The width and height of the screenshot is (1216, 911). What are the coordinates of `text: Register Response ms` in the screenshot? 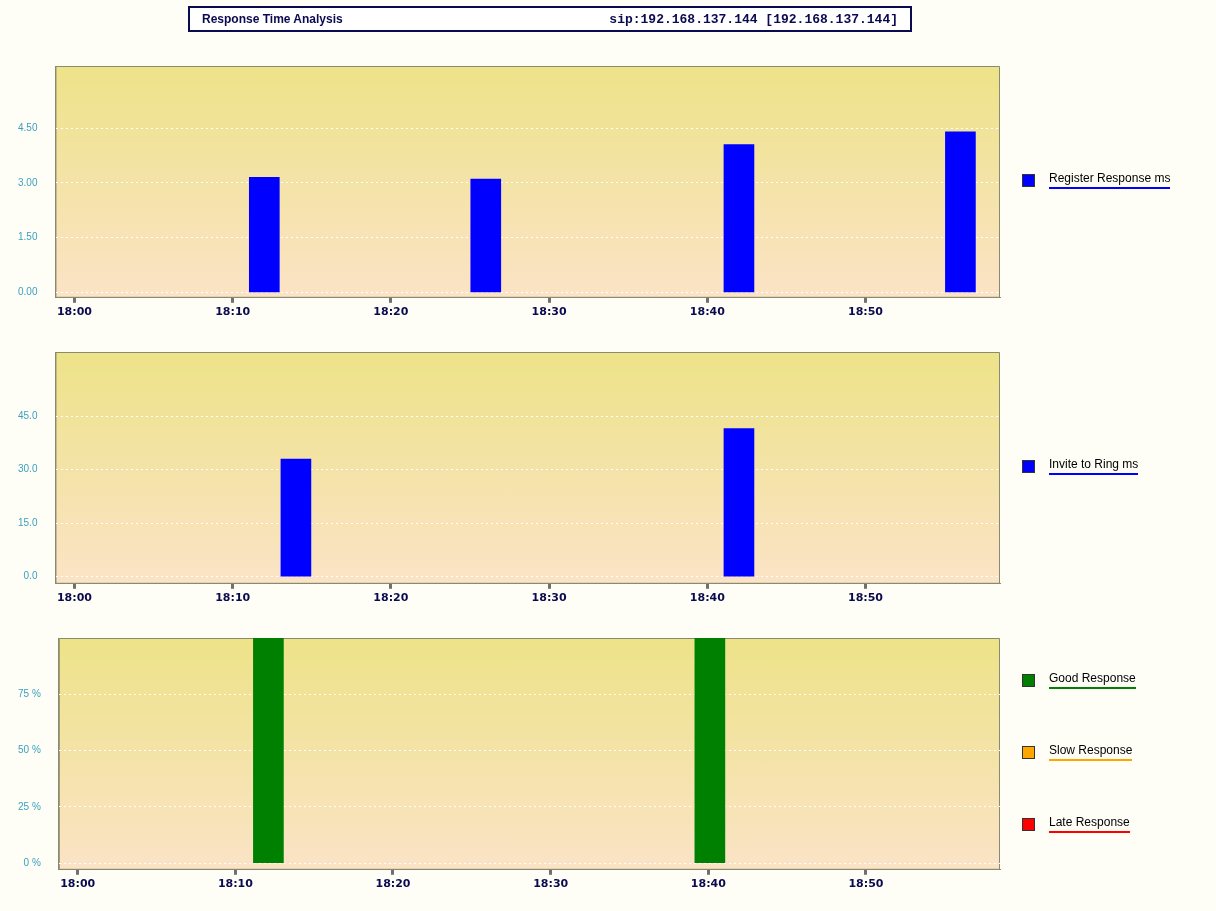 It's located at (1110, 180).